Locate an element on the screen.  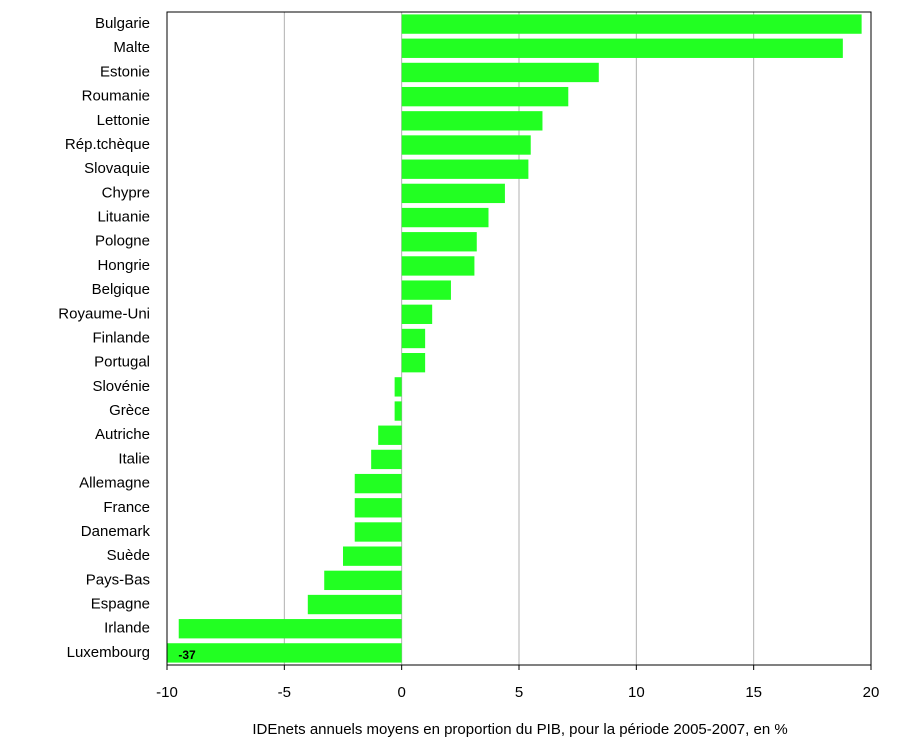
x-tick-label: -10 is located at coordinates (167, 692).